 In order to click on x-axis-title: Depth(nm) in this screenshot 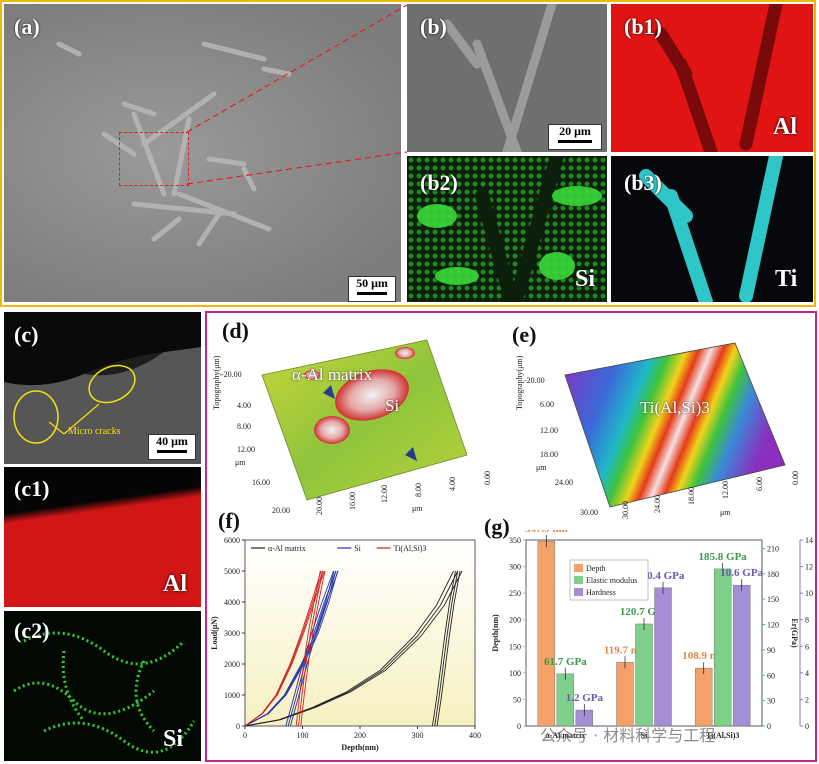, I will do `click(360, 747)`.